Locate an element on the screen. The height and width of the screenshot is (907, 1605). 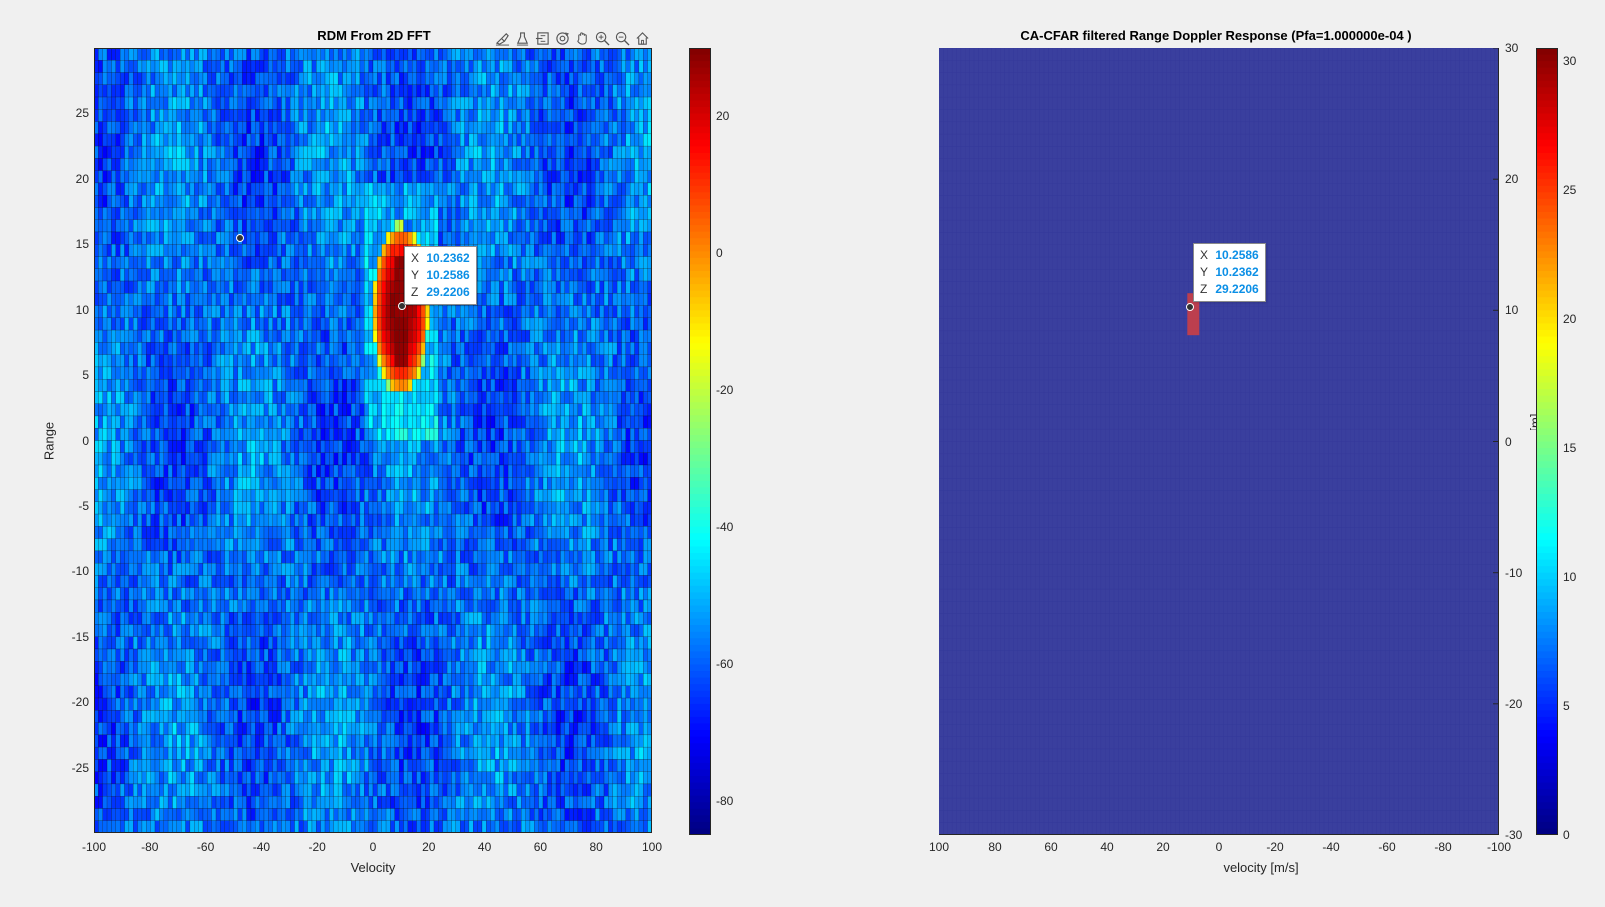
rotate-icon is located at coordinates (562, 38).